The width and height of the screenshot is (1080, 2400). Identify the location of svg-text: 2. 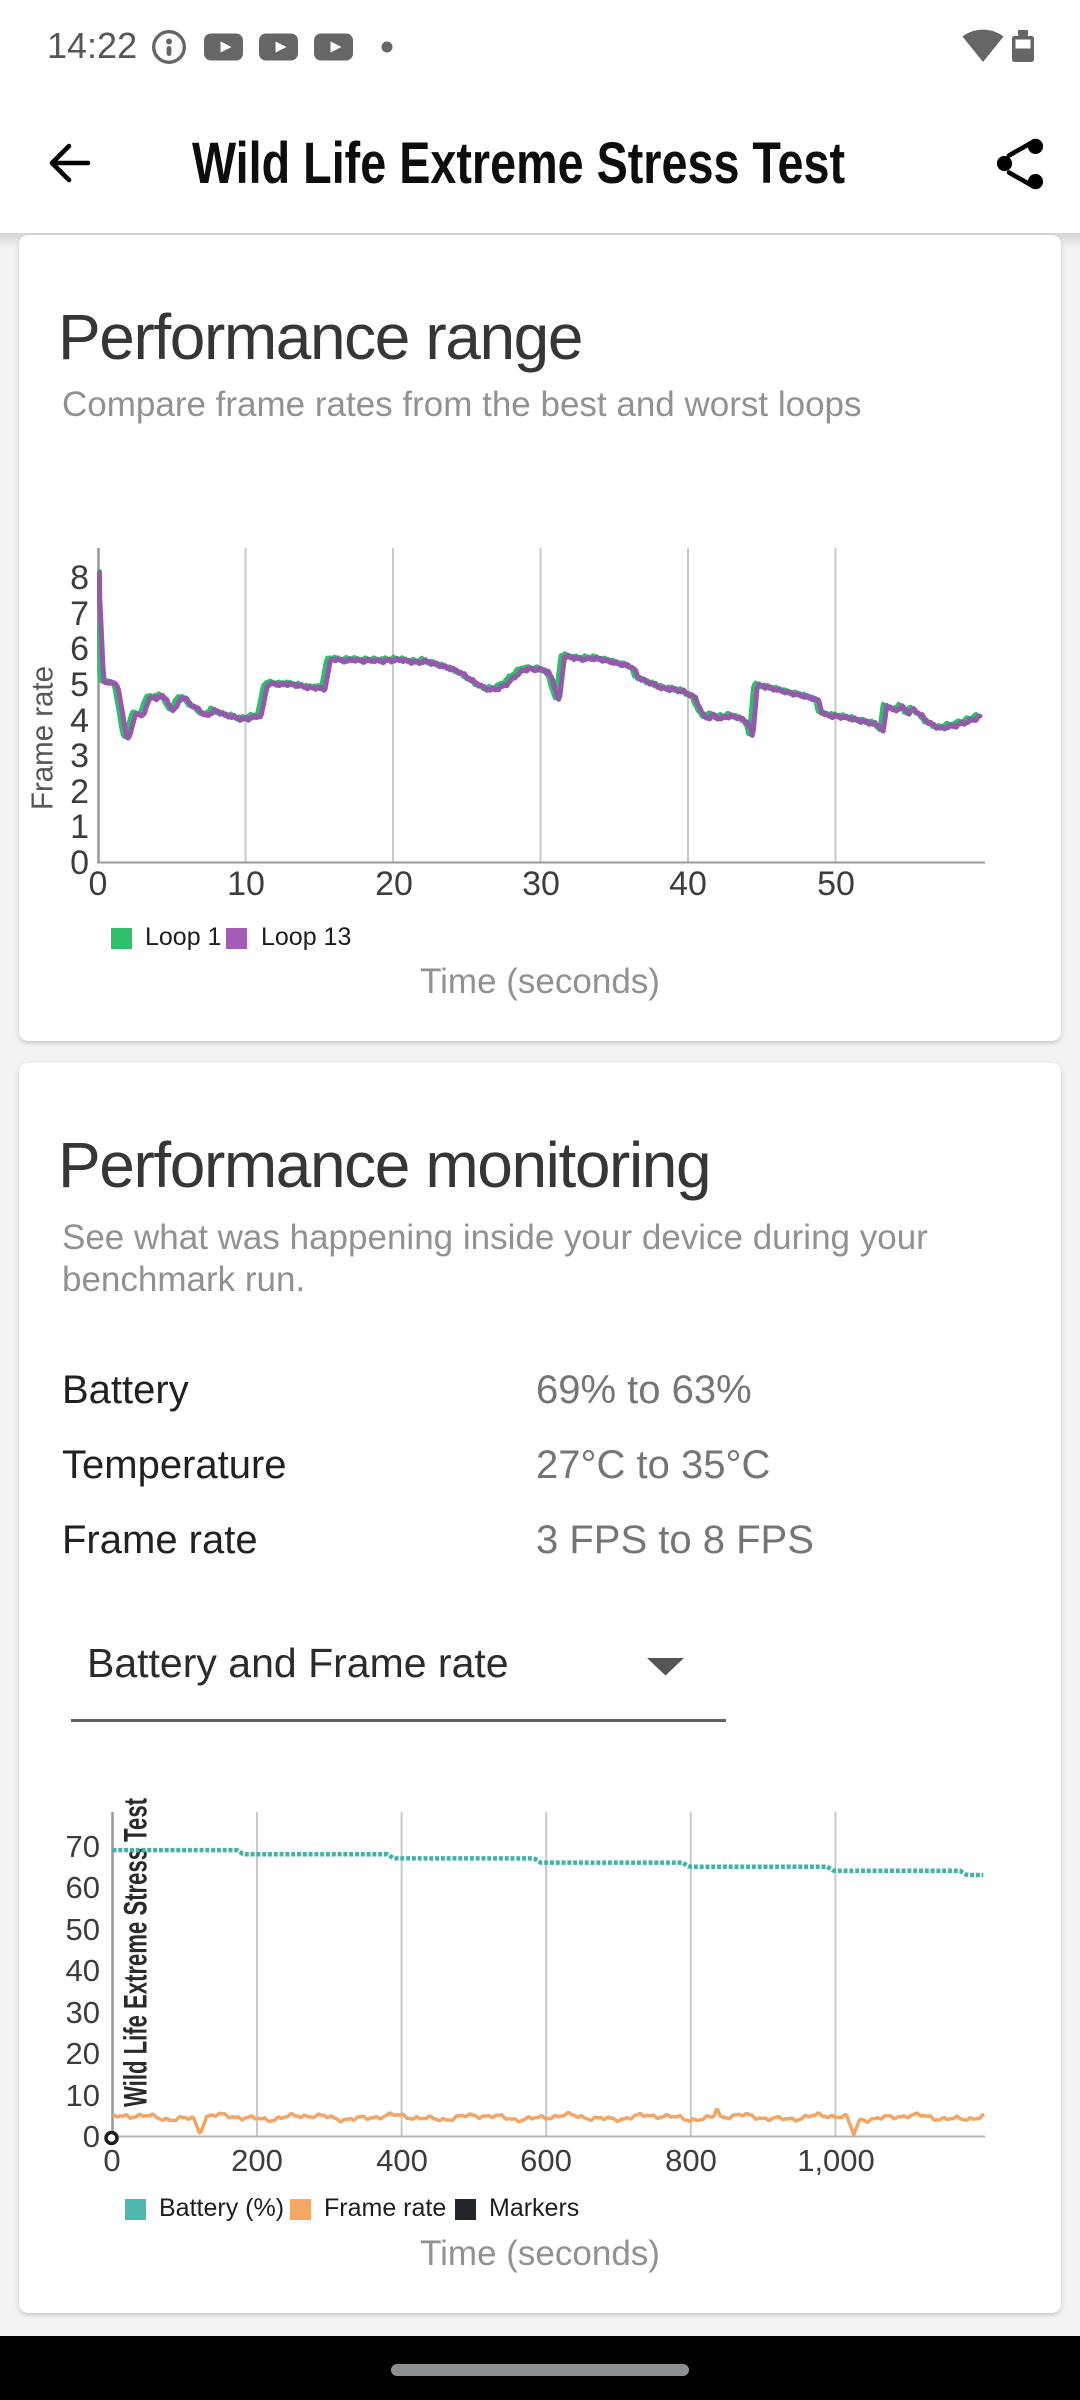
(79, 792).